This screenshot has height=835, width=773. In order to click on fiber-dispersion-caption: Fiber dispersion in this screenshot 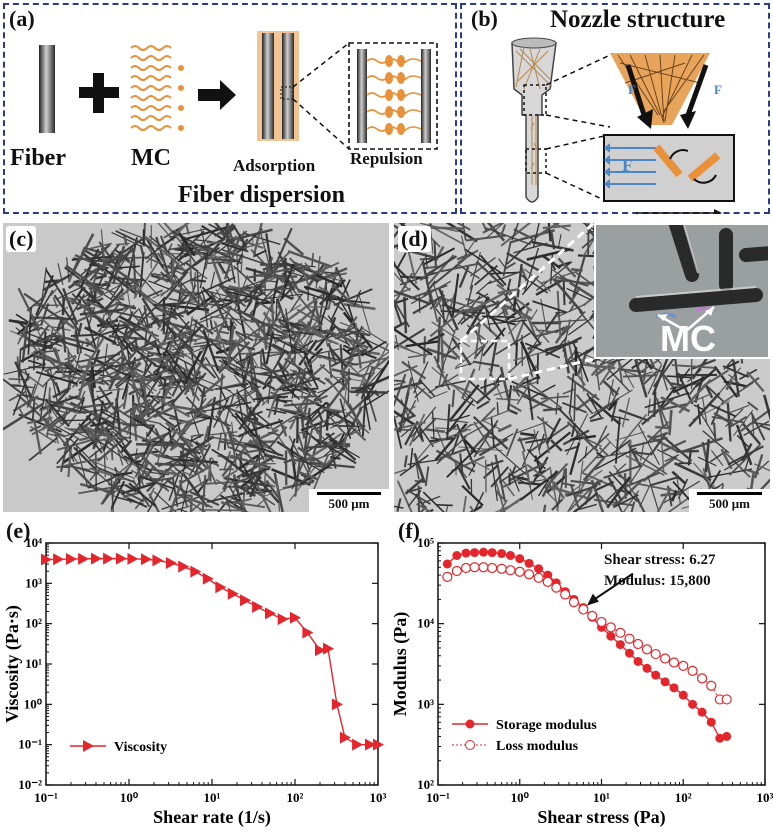, I will do `click(261, 195)`.